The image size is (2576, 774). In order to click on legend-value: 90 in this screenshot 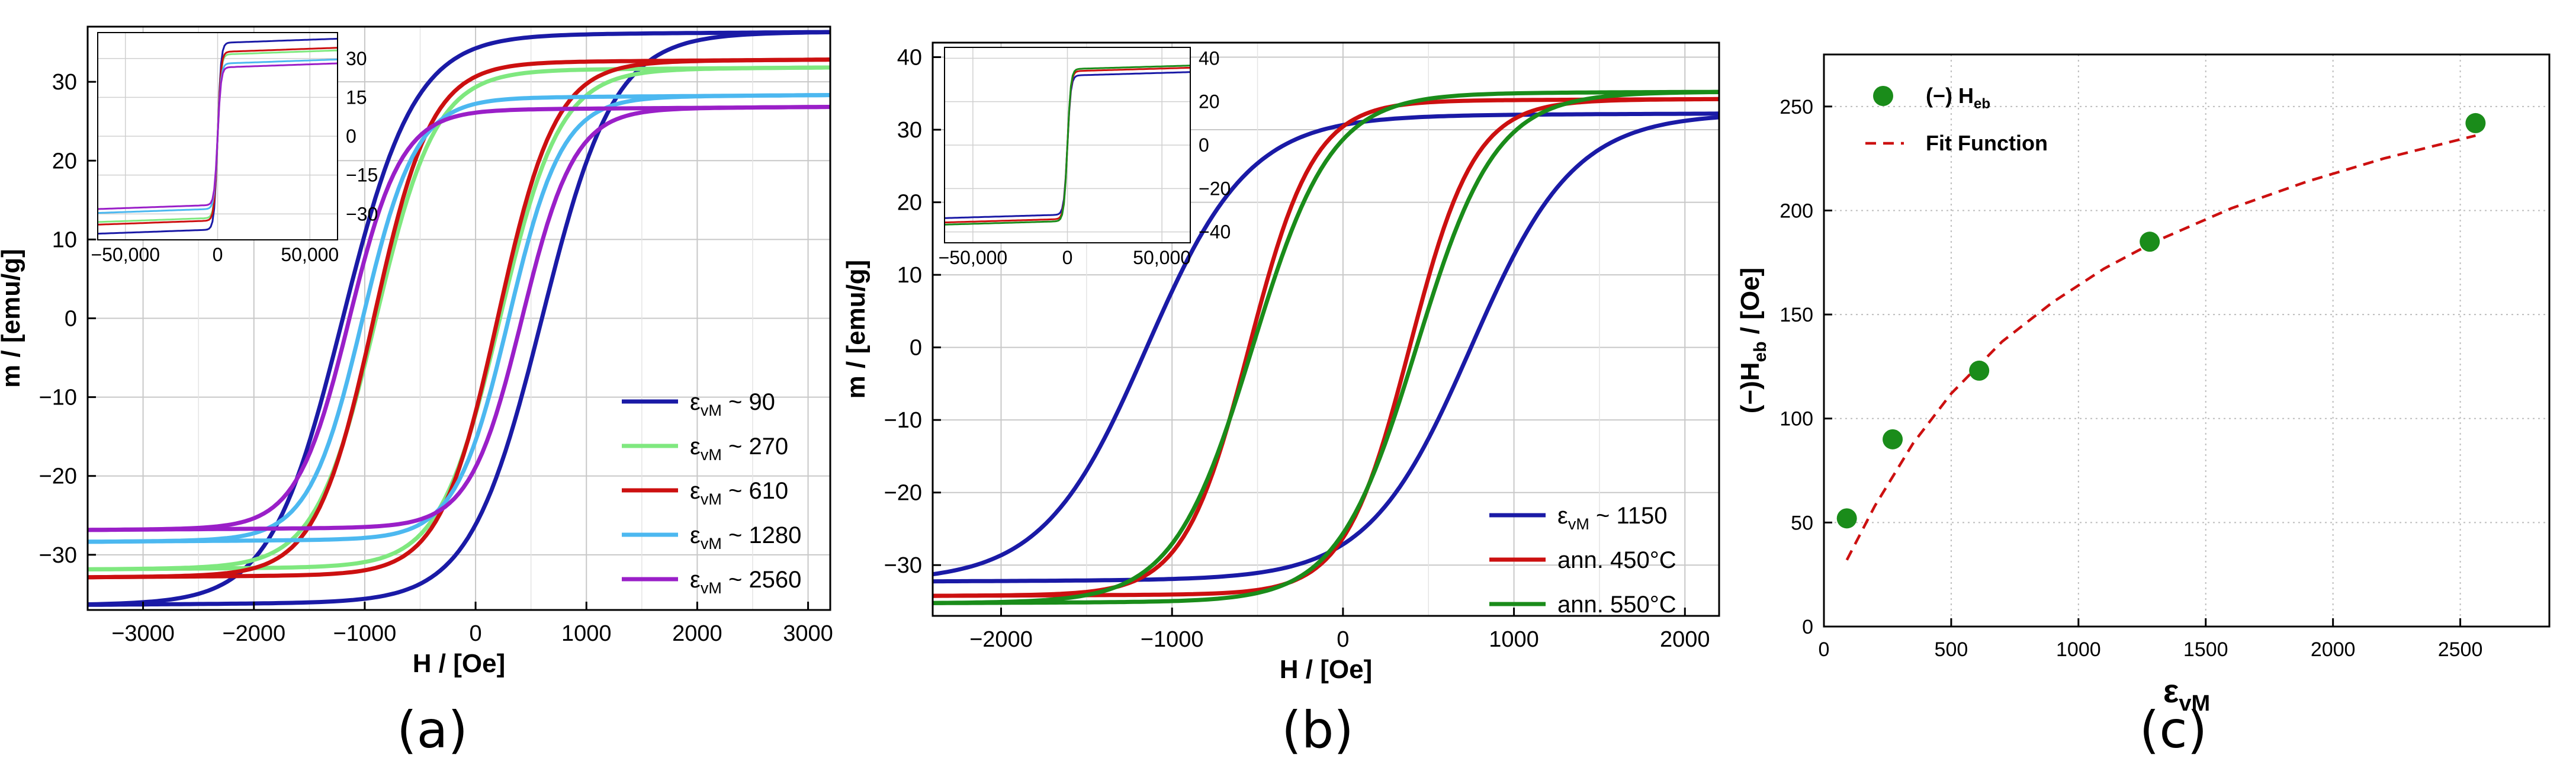, I will do `click(762, 402)`.